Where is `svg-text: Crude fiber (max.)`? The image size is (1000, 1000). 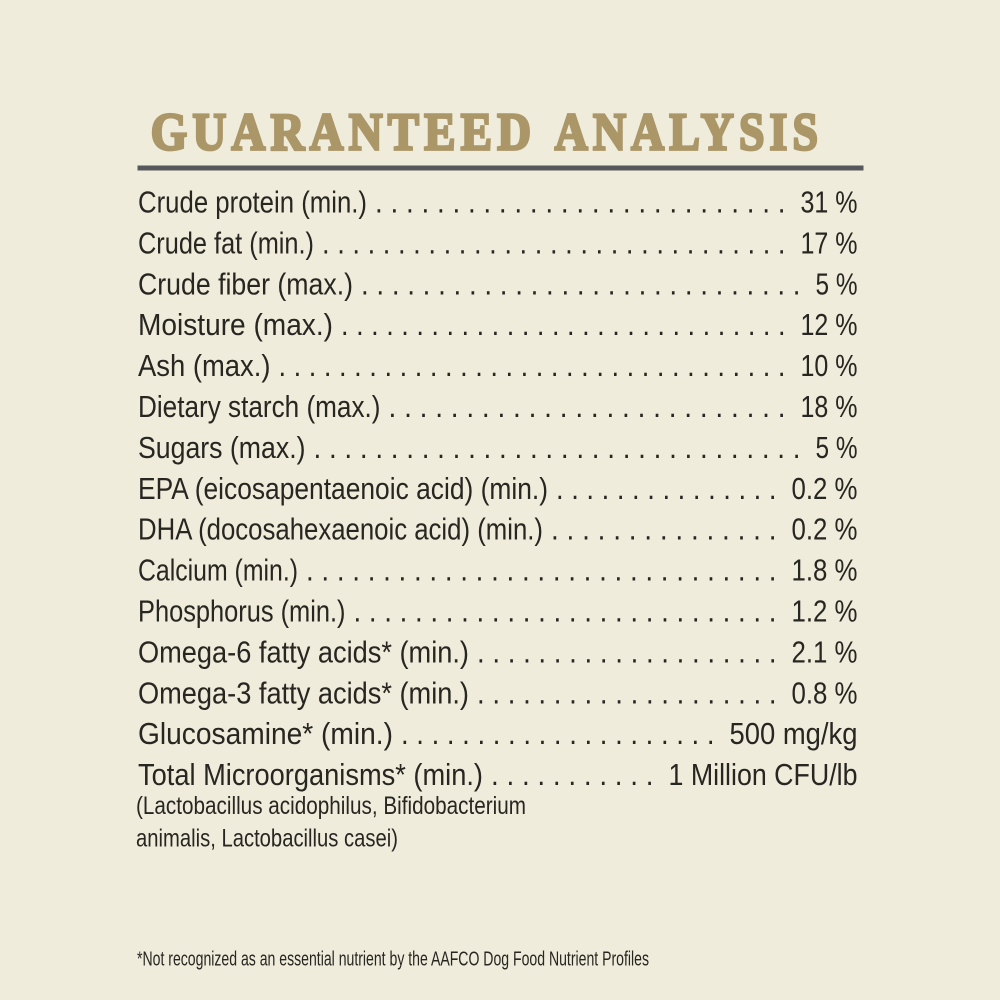
svg-text: Crude fiber (max.) is located at coordinates (245, 283).